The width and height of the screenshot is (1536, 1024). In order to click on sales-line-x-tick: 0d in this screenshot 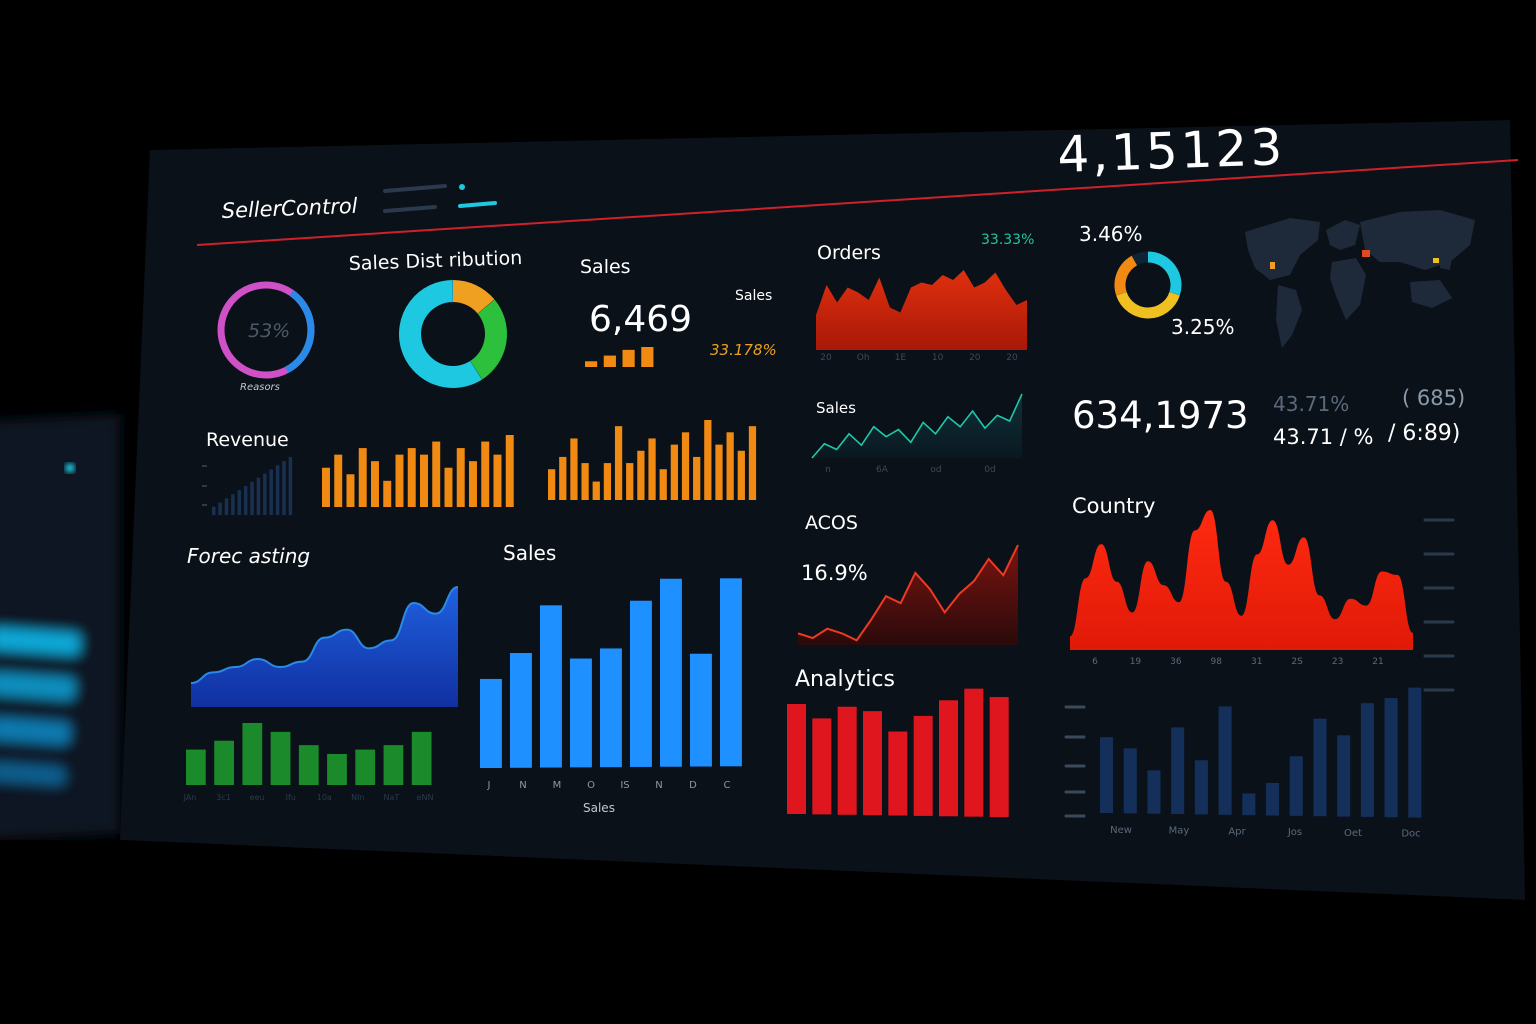, I will do `click(989, 470)`.